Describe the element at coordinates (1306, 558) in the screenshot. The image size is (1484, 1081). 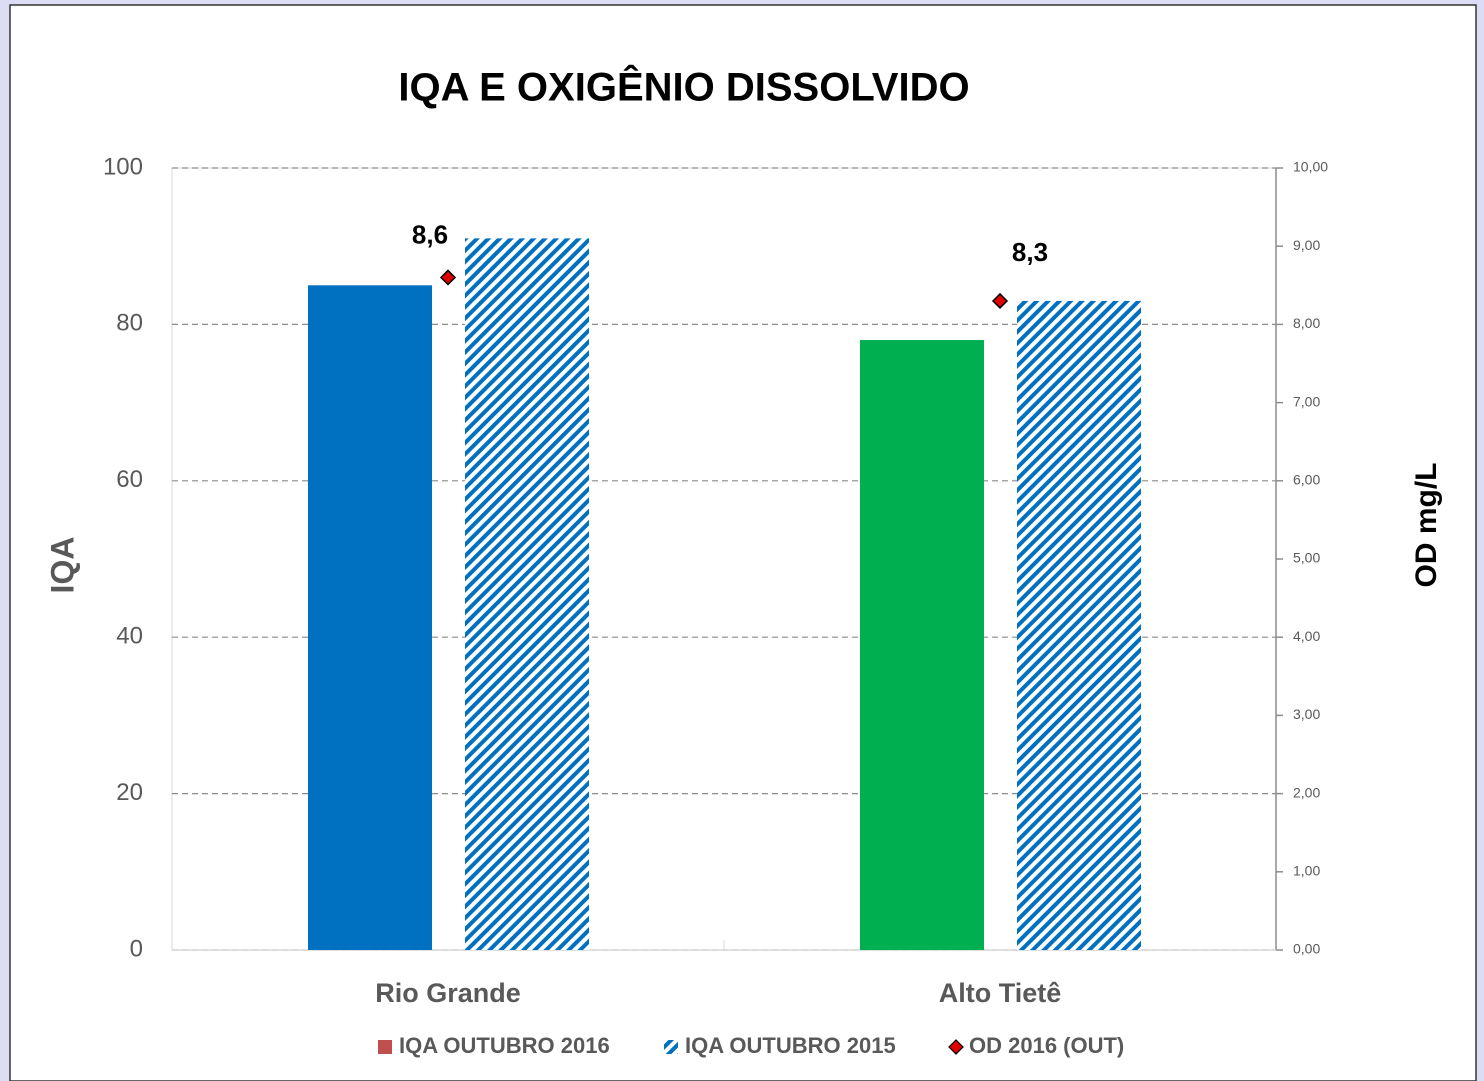
I see `y2-tick-label: 5,00` at that location.